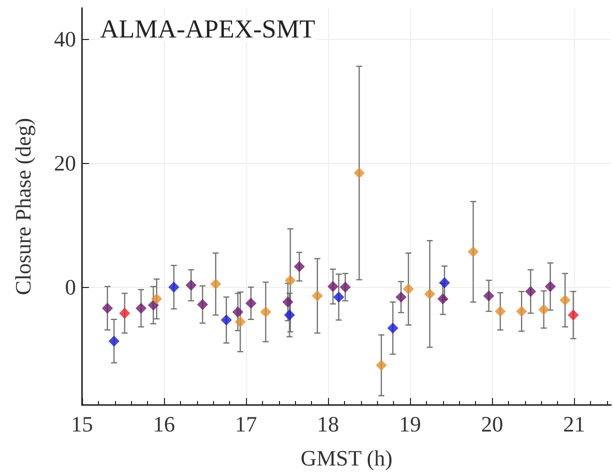  What do you see at coordinates (23, 207) in the screenshot?
I see `y-axis-title: Closure Phase (deg)` at bounding box center [23, 207].